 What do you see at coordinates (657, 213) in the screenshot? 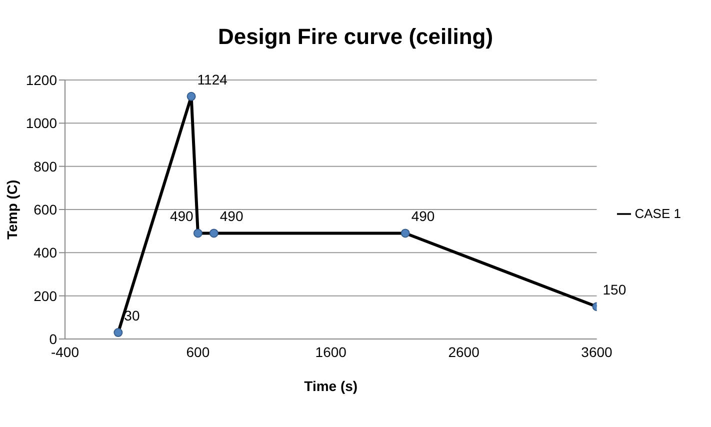
I see `legend-label: CASE 1` at bounding box center [657, 213].